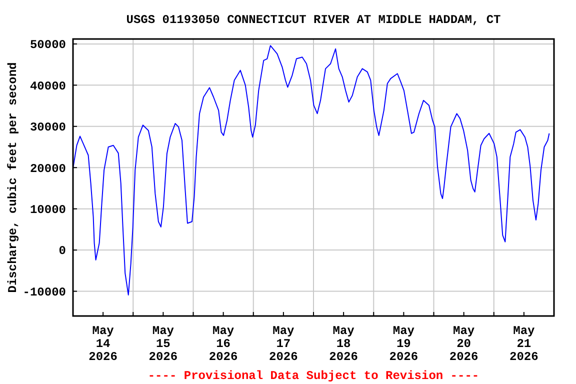 This screenshot has width=576, height=384. I want to click on x-tick-label: May 20 2026, so click(463, 344).